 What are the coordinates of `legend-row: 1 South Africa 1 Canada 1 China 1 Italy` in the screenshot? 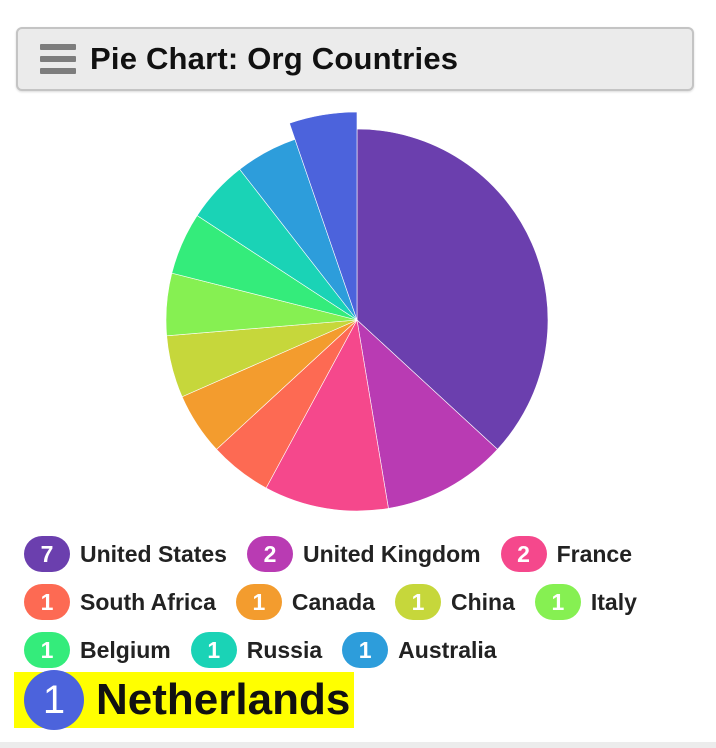 It's located at (364, 602).